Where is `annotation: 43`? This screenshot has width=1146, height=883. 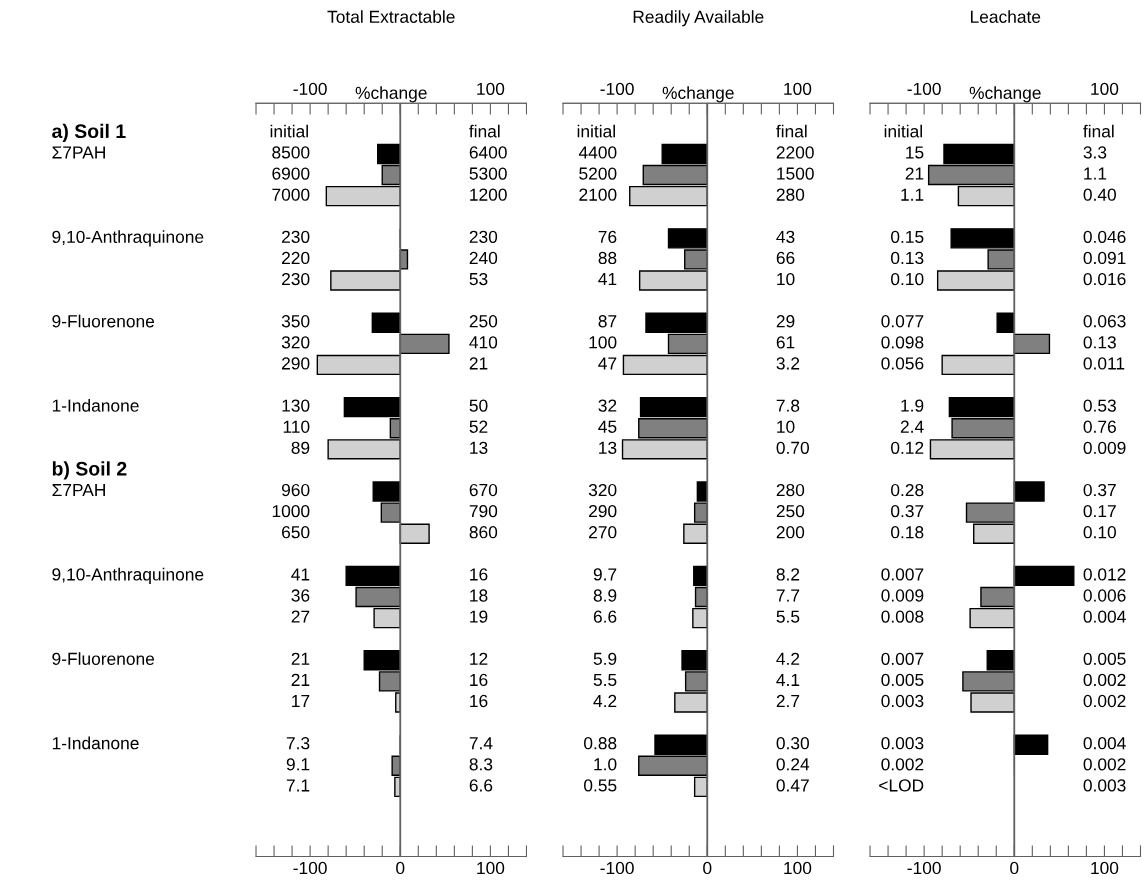 annotation: 43 is located at coordinates (785, 236).